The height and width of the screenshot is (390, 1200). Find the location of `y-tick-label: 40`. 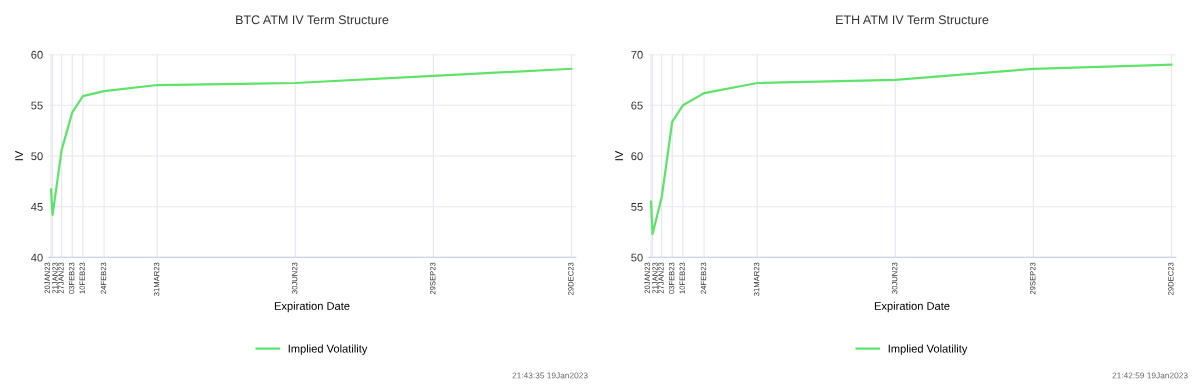

y-tick-label: 40 is located at coordinates (37, 257).